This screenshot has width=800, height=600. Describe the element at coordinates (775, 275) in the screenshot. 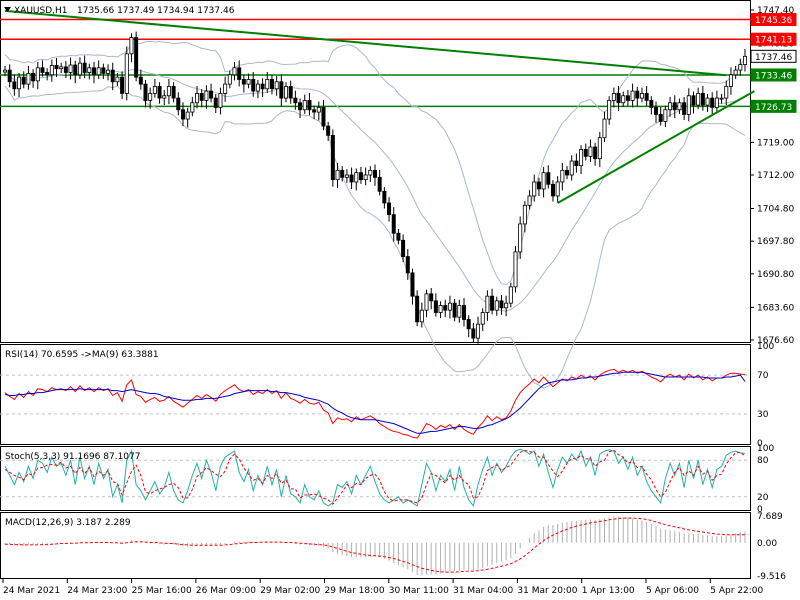

I see `price-tick-label-8: 1690.80` at that location.